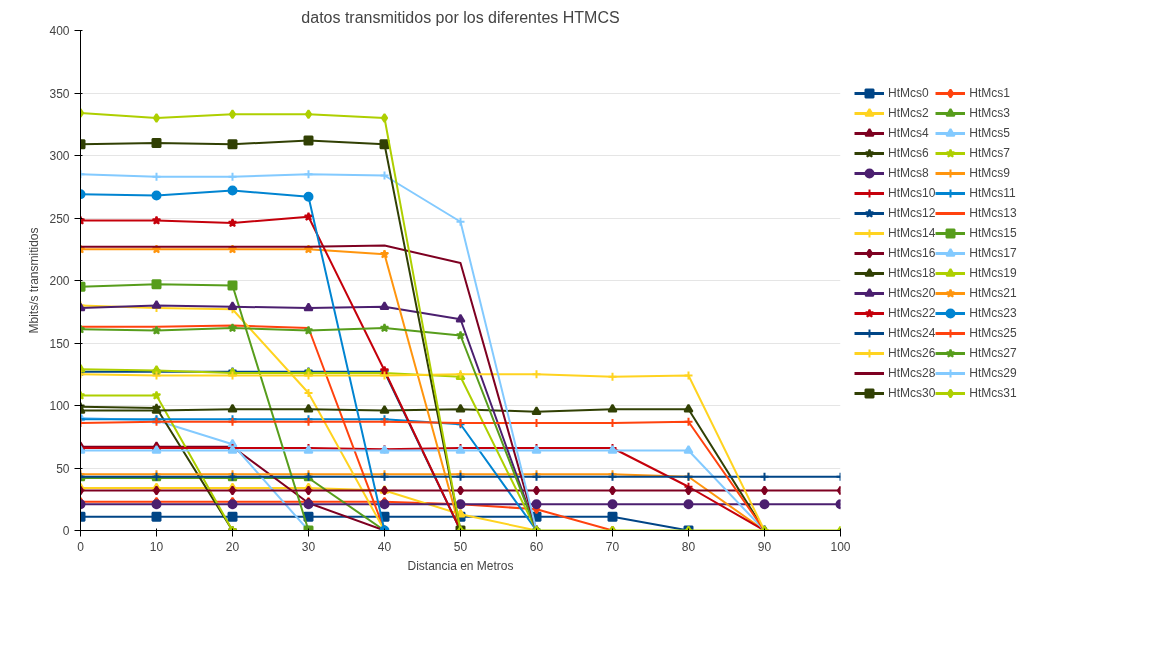 This screenshot has height=660, width=1149. What do you see at coordinates (59, 31) in the screenshot?
I see `y-tick-label: 400` at bounding box center [59, 31].